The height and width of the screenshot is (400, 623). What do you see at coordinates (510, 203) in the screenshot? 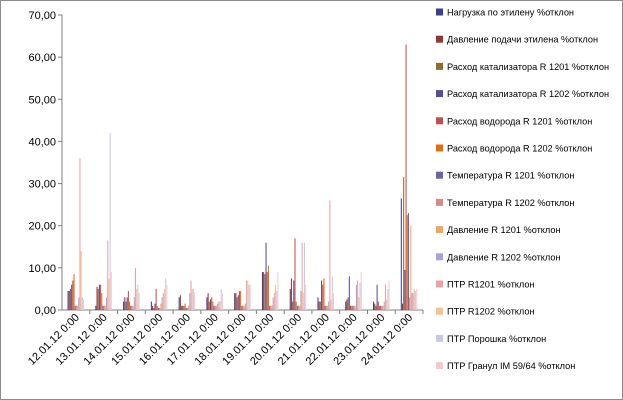
I see `legend-label: Температура R 1202 %отклон` at bounding box center [510, 203].